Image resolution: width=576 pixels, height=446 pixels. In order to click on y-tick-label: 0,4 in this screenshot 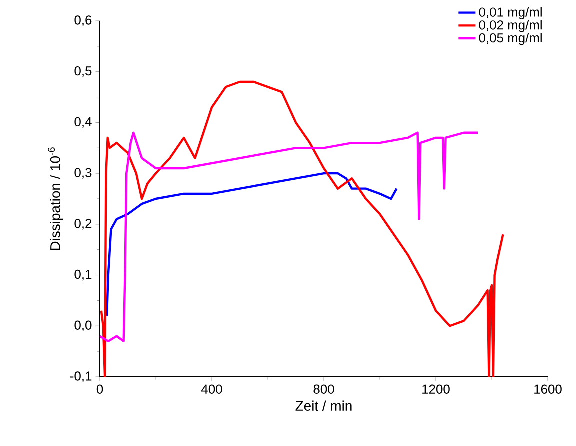, I will do `click(83, 122)`.